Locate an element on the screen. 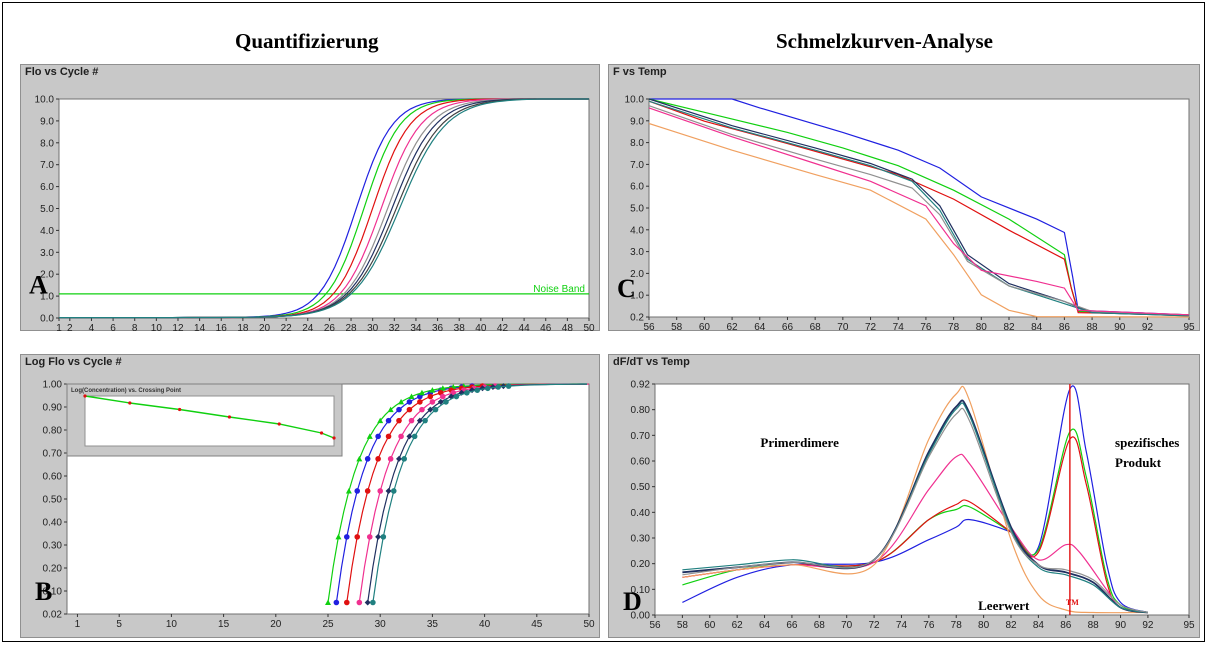  inset-plot-area is located at coordinates (209, 421).